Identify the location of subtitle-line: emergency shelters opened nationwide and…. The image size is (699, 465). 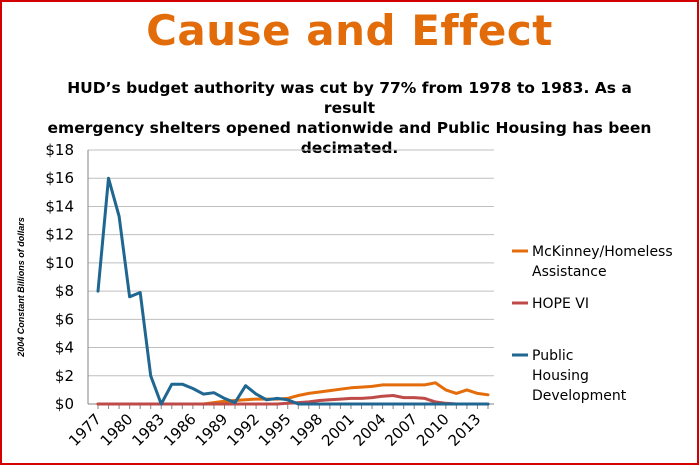
(349, 128).